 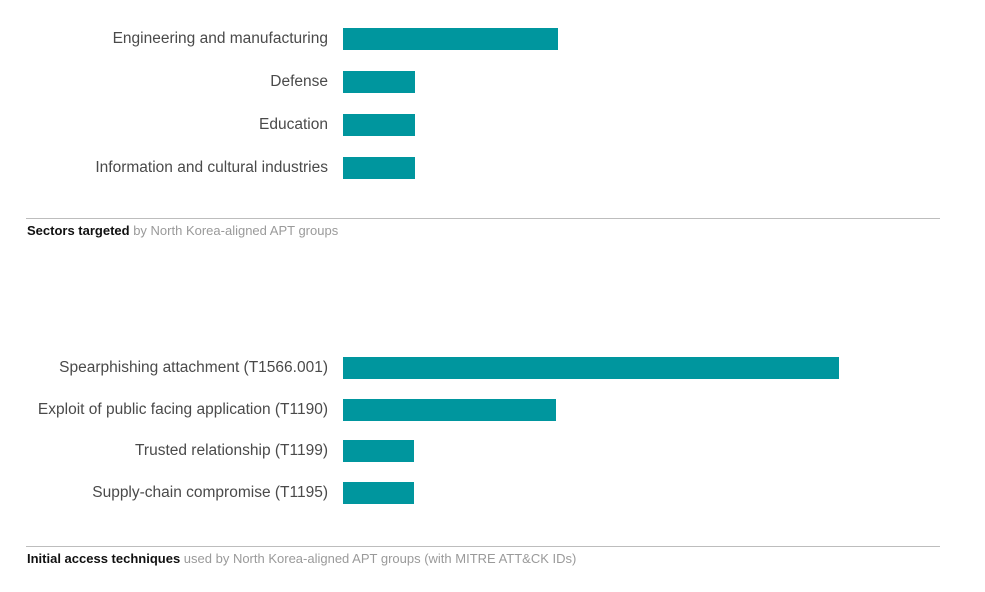 I want to click on sectors-caption-bold: Sectors targeted, so click(x=78, y=230).